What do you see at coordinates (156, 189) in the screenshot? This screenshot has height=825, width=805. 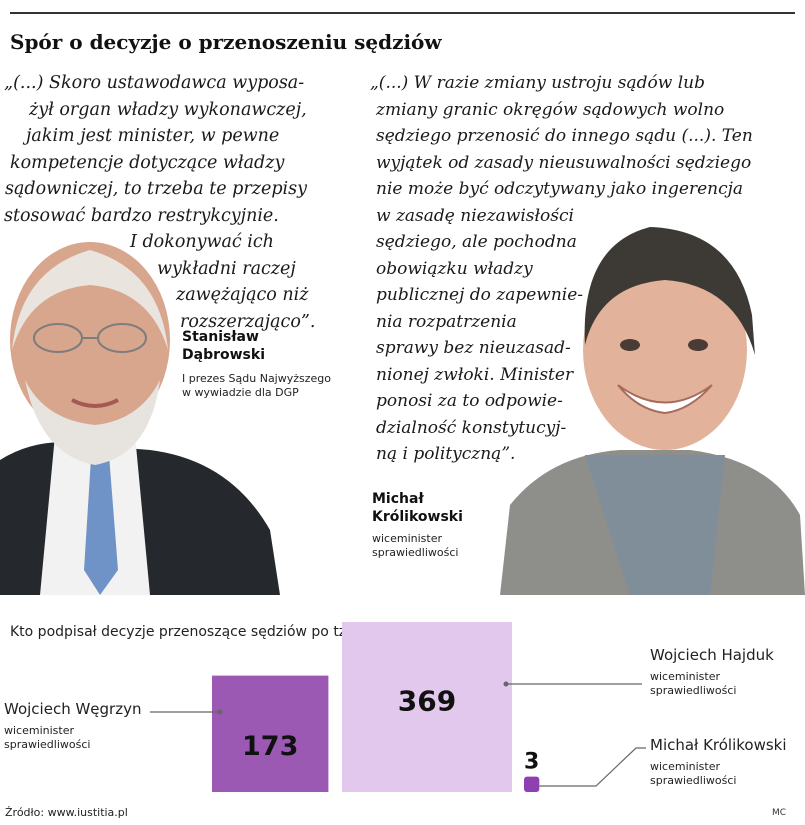 I see `quote-line: sądowniczej, to trzeba te przepisy` at bounding box center [156, 189].